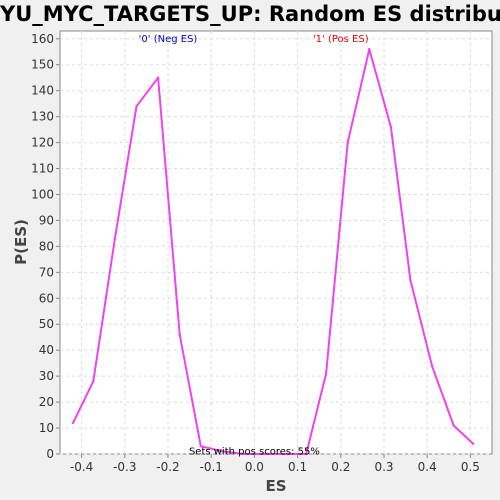  What do you see at coordinates (210, 467) in the screenshot?
I see `x-tick-label: -0.1` at bounding box center [210, 467].